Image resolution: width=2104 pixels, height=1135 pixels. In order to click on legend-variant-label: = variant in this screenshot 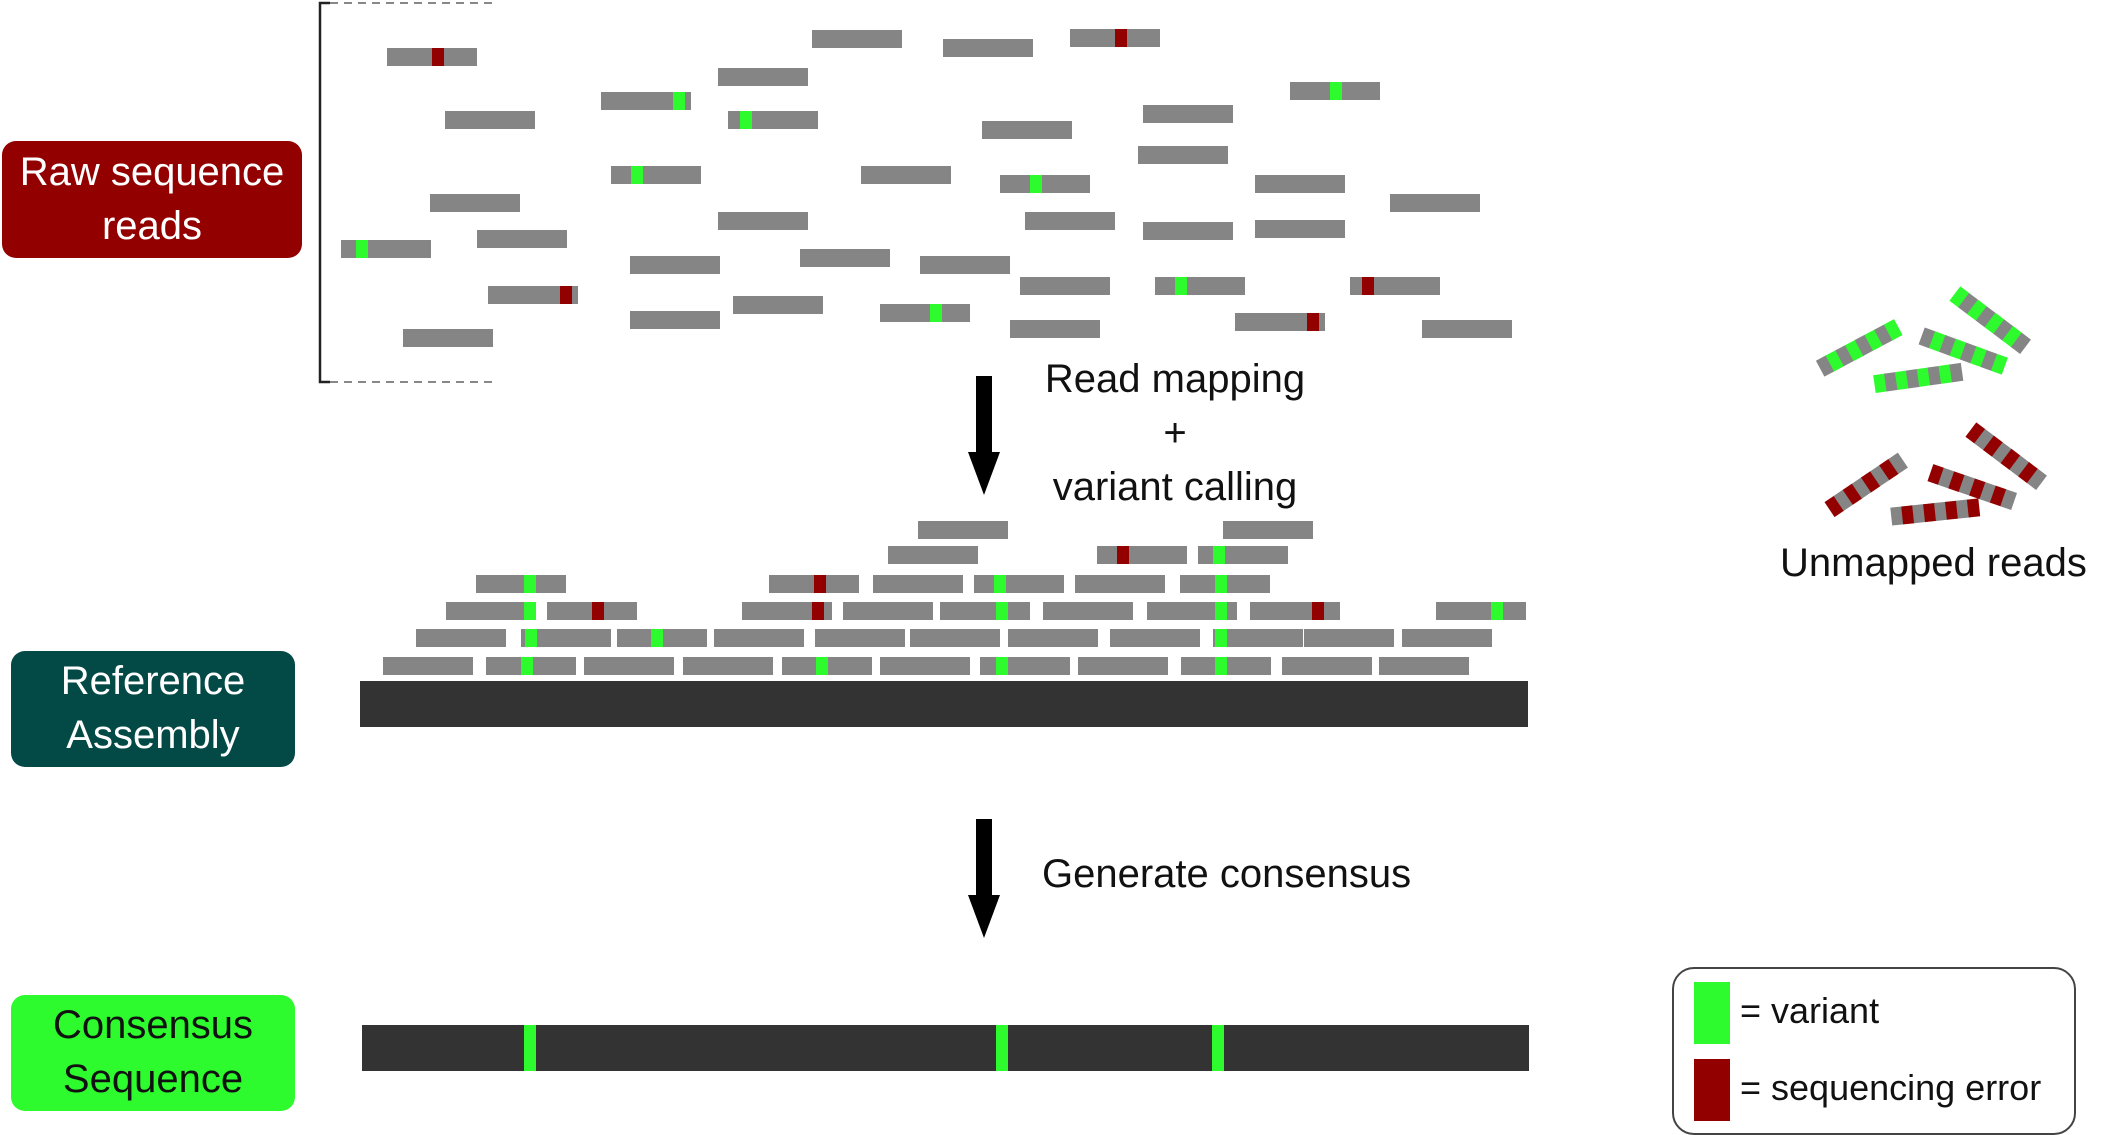, I will do `click(1810, 1010)`.